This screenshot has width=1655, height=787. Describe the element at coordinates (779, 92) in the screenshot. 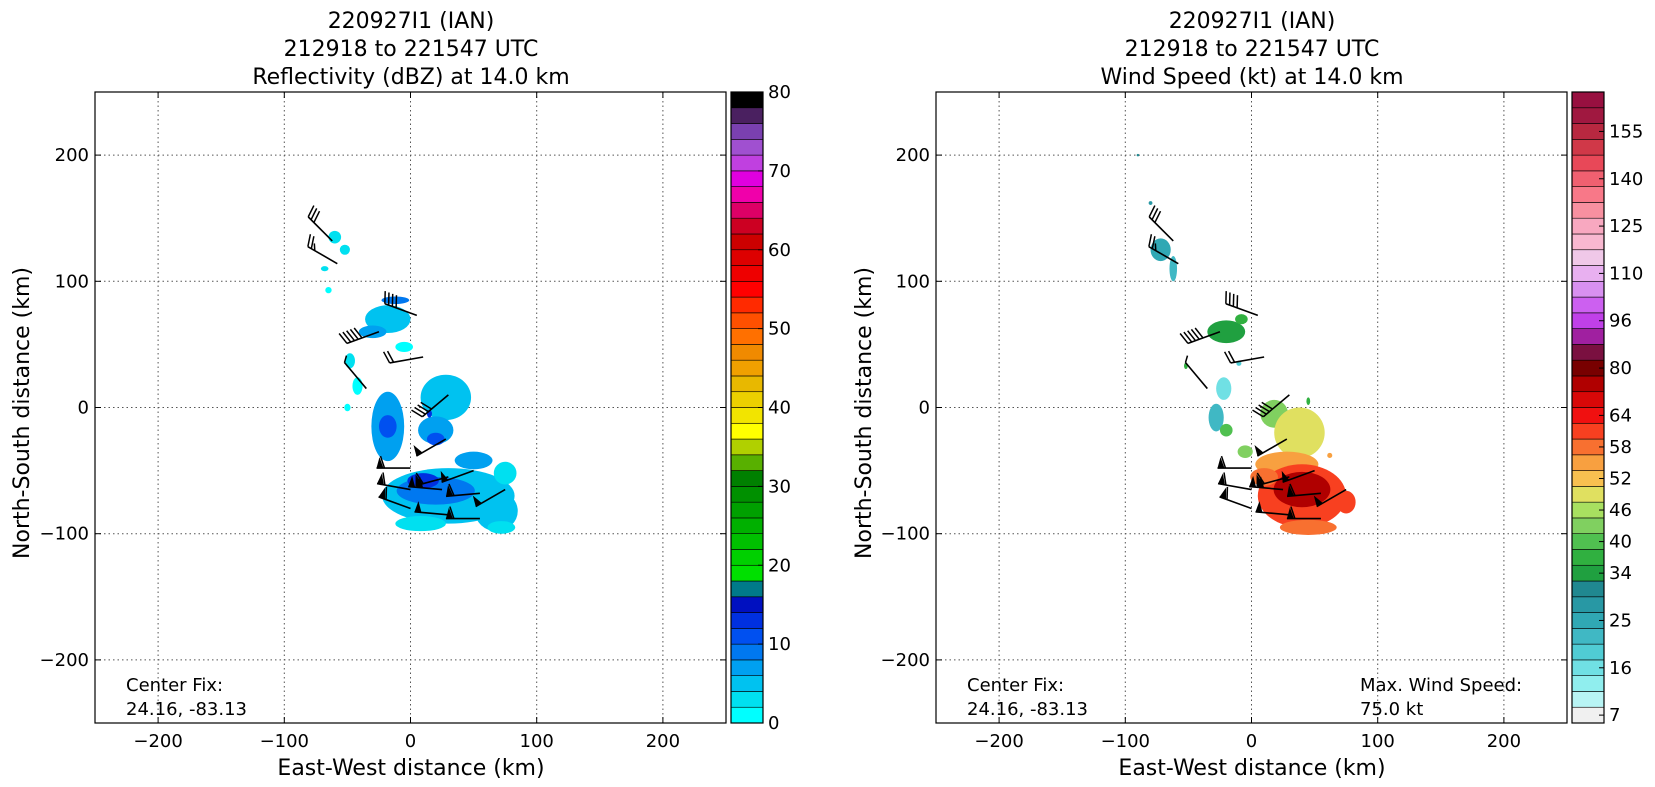

I see `colorbar-tick-label: 80` at that location.